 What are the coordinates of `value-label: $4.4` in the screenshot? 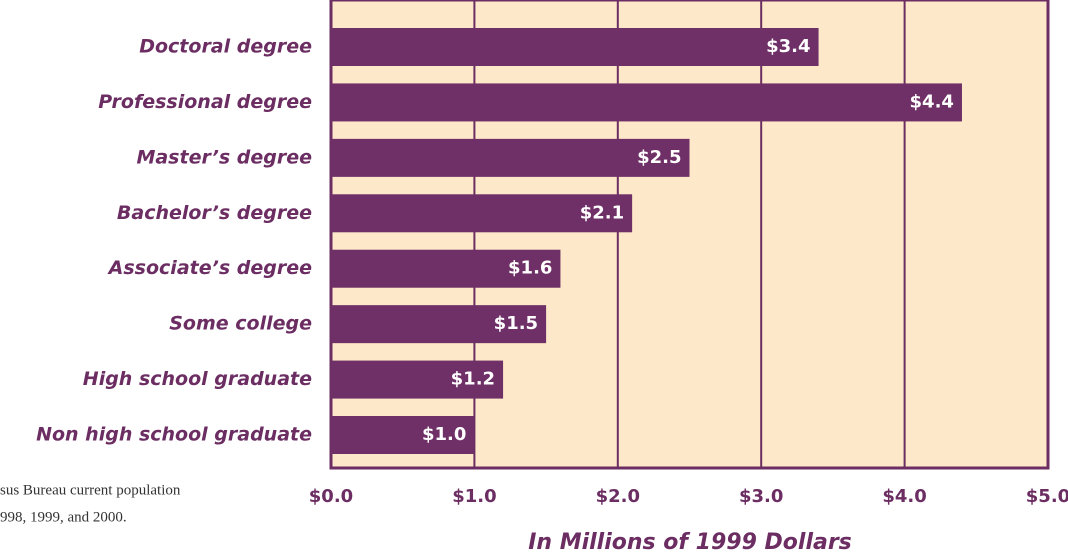 It's located at (932, 101).